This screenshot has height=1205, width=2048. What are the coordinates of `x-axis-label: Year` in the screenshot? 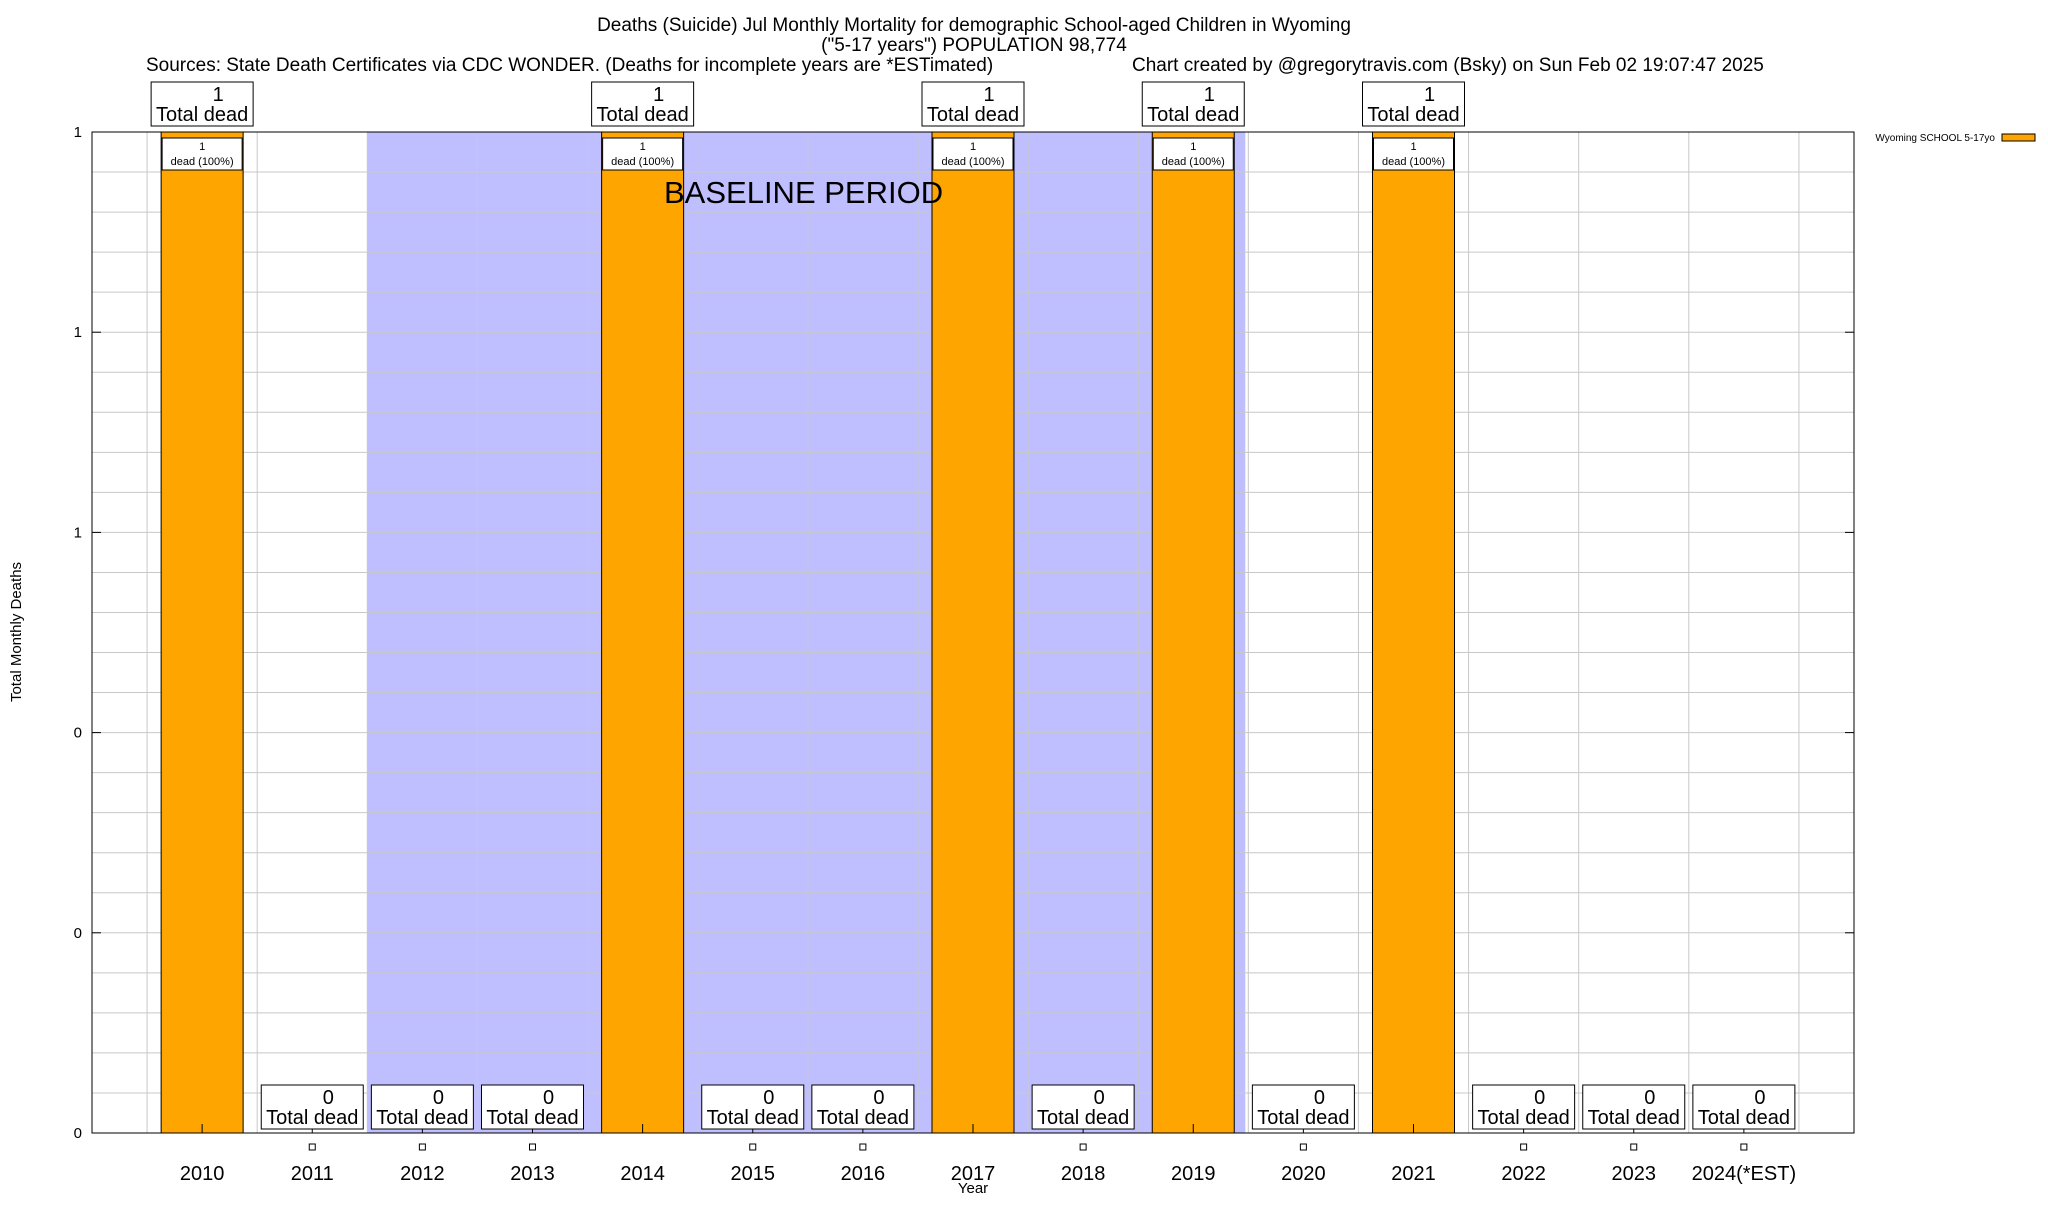 It's located at (973, 1188).